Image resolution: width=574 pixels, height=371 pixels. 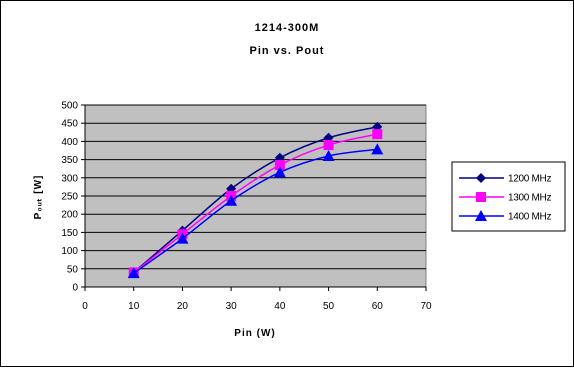 I want to click on chart-subtitle: Pin vs. Pout, so click(x=287, y=51).